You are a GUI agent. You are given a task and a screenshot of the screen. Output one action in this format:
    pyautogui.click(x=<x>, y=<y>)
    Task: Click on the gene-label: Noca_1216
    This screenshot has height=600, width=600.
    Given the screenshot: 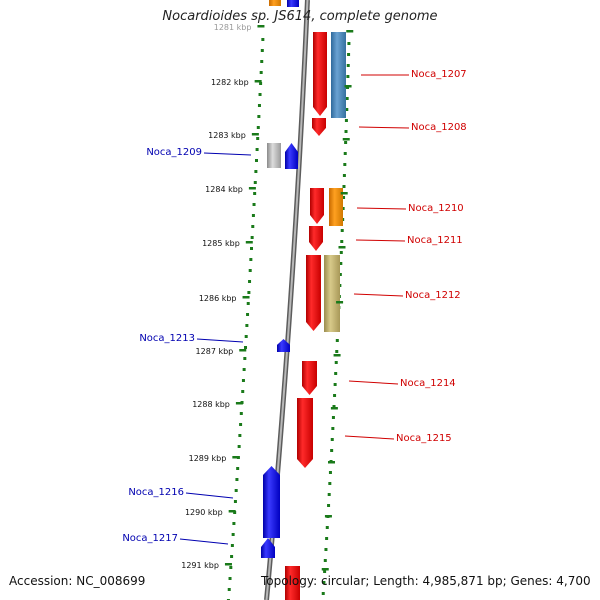 What is the action you would take?
    pyautogui.click(x=156, y=492)
    